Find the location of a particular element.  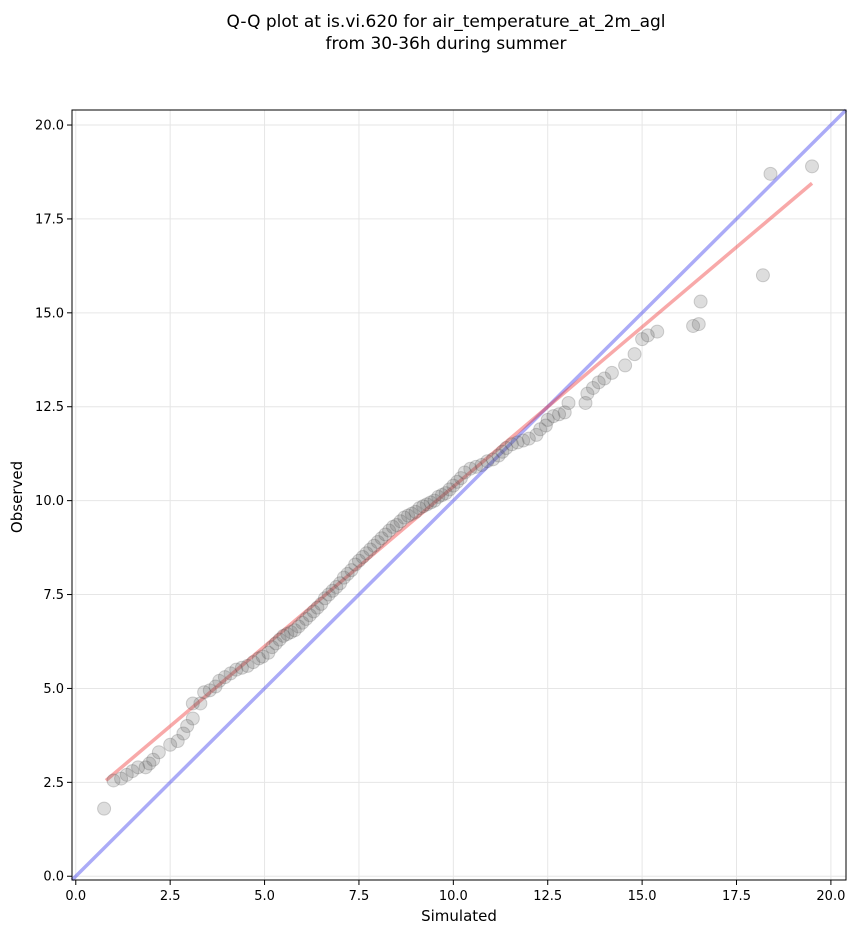

x-tick-label: 12.5 is located at coordinates (547, 896).